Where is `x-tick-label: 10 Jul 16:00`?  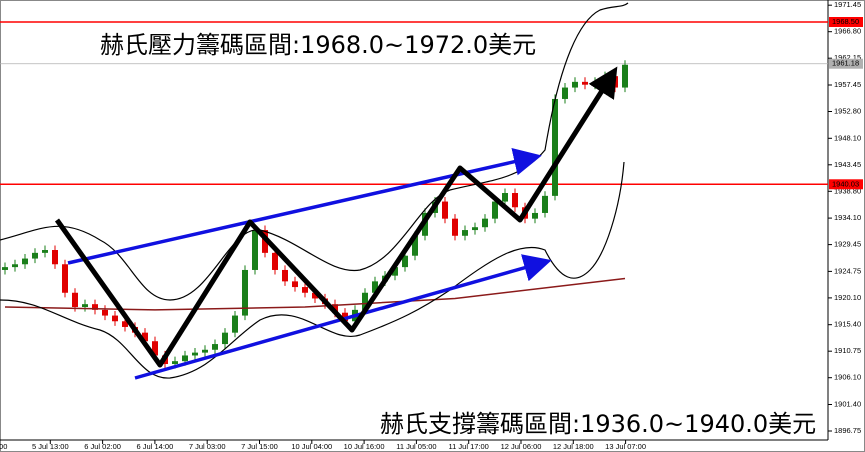
x-tick-label: 10 Jul 16:00 is located at coordinates (364, 446).